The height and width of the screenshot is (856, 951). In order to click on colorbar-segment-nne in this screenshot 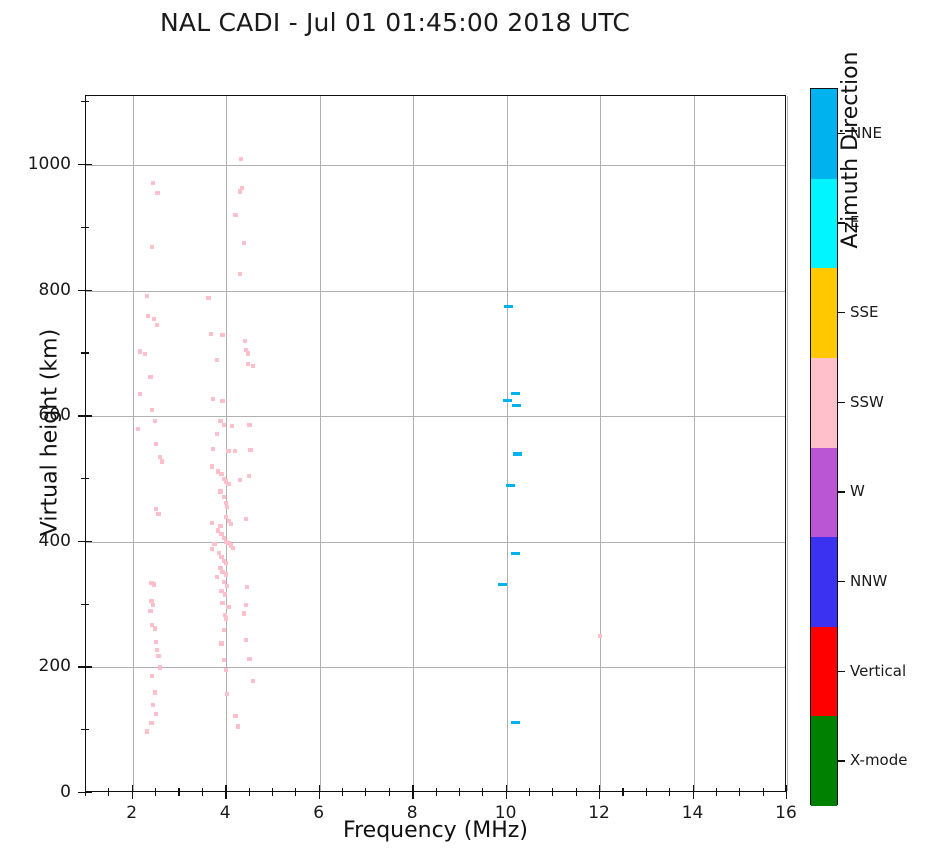, I will do `click(824, 134)`.